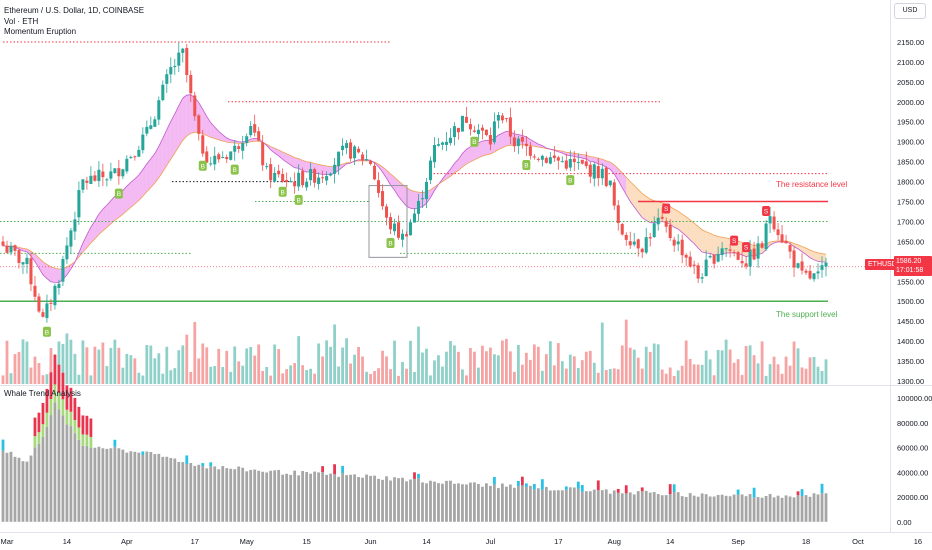  Describe the element at coordinates (203, 166) in the screenshot. I see `signal-letter: B` at that location.